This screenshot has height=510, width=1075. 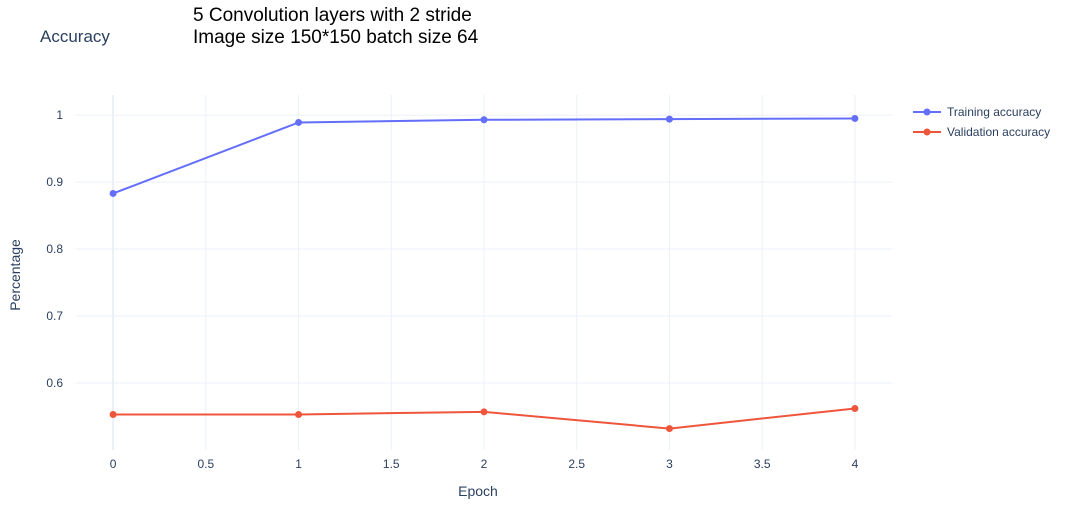 I want to click on x-tick-label: 2.5, so click(x=576, y=464).